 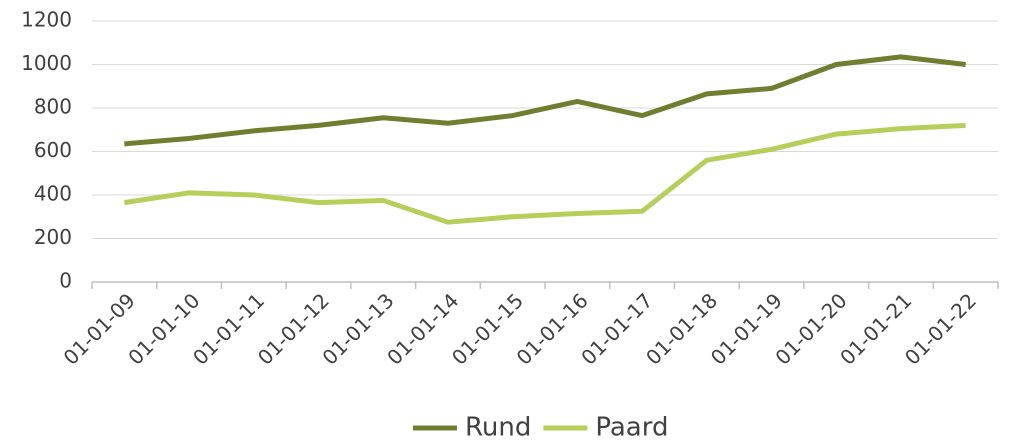 What do you see at coordinates (53, 237) in the screenshot?
I see `y-tick-label: 200` at bounding box center [53, 237].